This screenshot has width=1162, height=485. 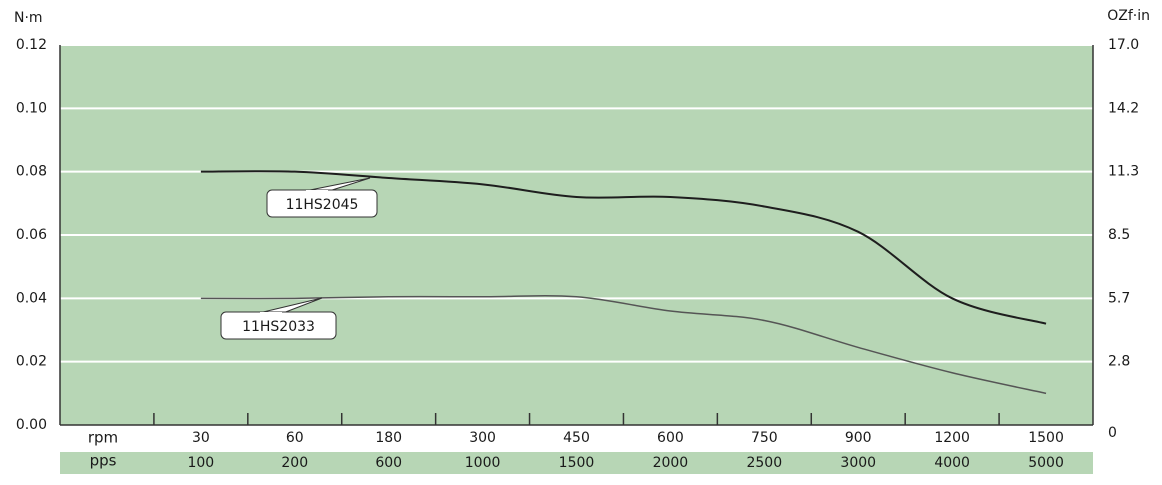 I want to click on x-tick-label: 30, so click(x=201, y=438).